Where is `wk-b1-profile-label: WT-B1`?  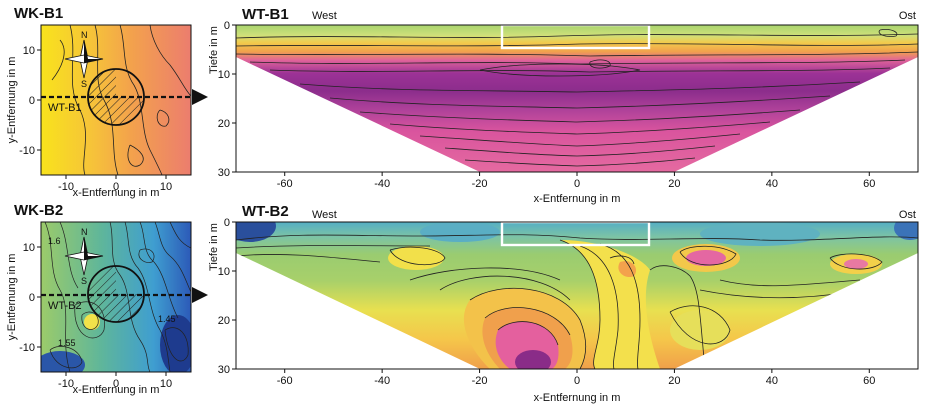
wk-b1-profile-label: WT-B1 is located at coordinates (65, 108).